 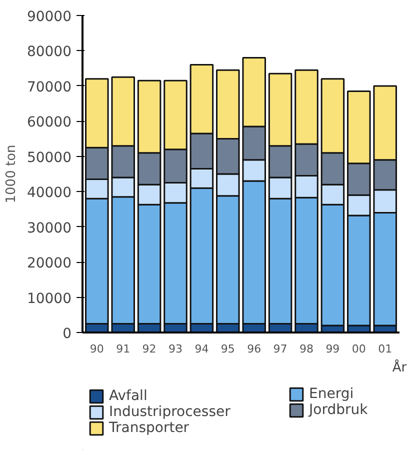 What do you see at coordinates (128, 396) in the screenshot?
I see `legend-label: Avfall` at bounding box center [128, 396].